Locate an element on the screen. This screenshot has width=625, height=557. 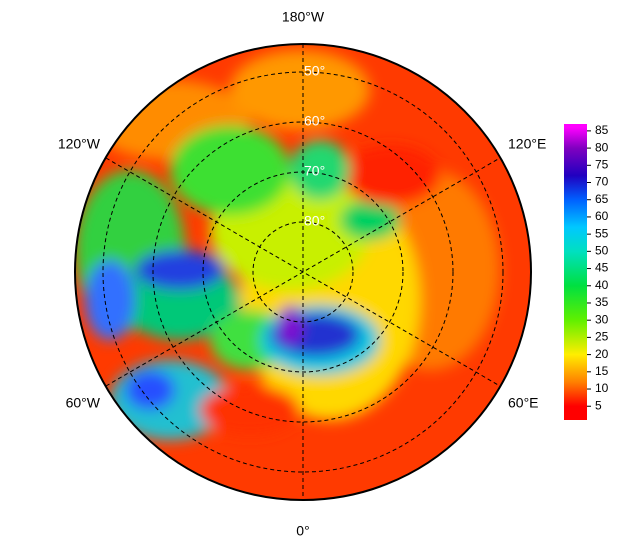
parallel-label: 80° is located at coordinates (314, 221).